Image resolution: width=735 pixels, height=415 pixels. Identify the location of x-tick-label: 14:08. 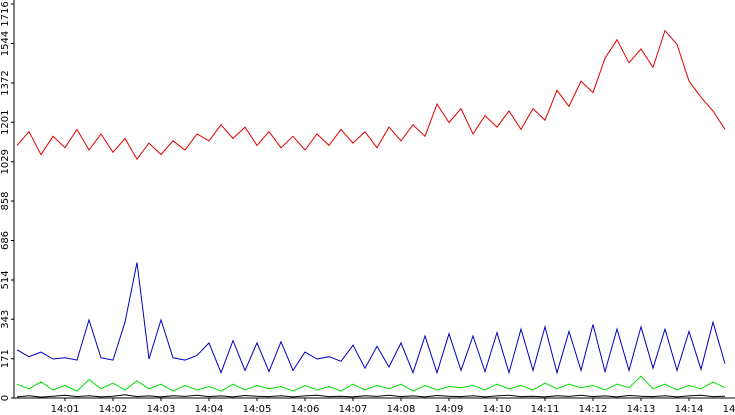
(401, 409).